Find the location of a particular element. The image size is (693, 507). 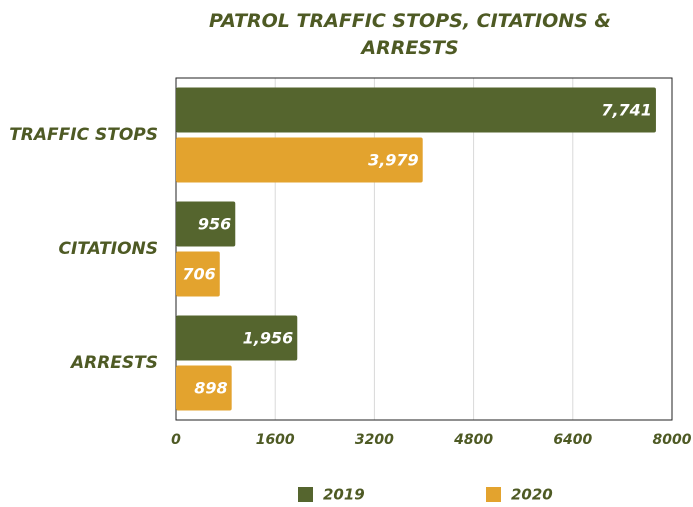

x-tick-label: 3200 is located at coordinates (374, 440).